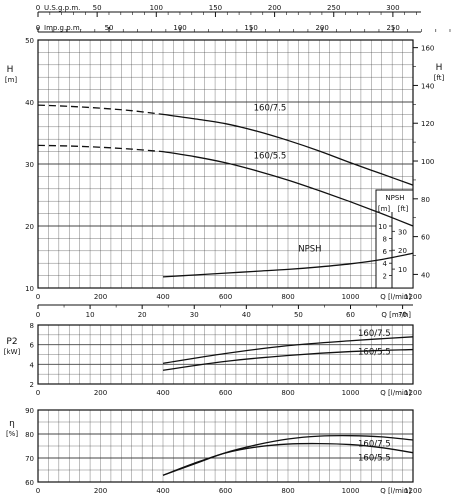 This screenshot has height=500, width=451. What do you see at coordinates (374, 445) in the screenshot?
I see `efficiency-curve-label-160-7-5: 160/7.5` at bounding box center [374, 445].